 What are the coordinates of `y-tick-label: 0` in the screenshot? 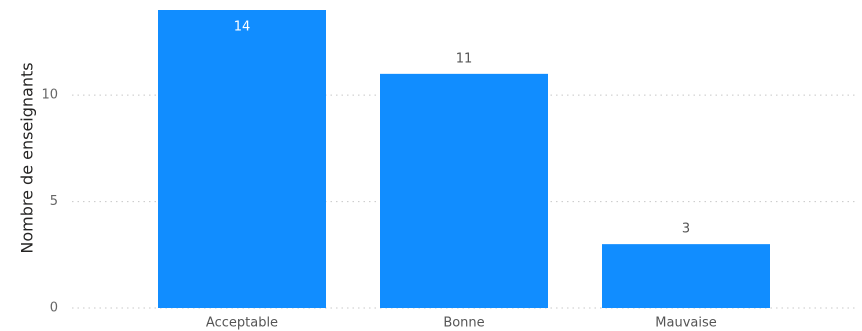 It's located at (54, 308).